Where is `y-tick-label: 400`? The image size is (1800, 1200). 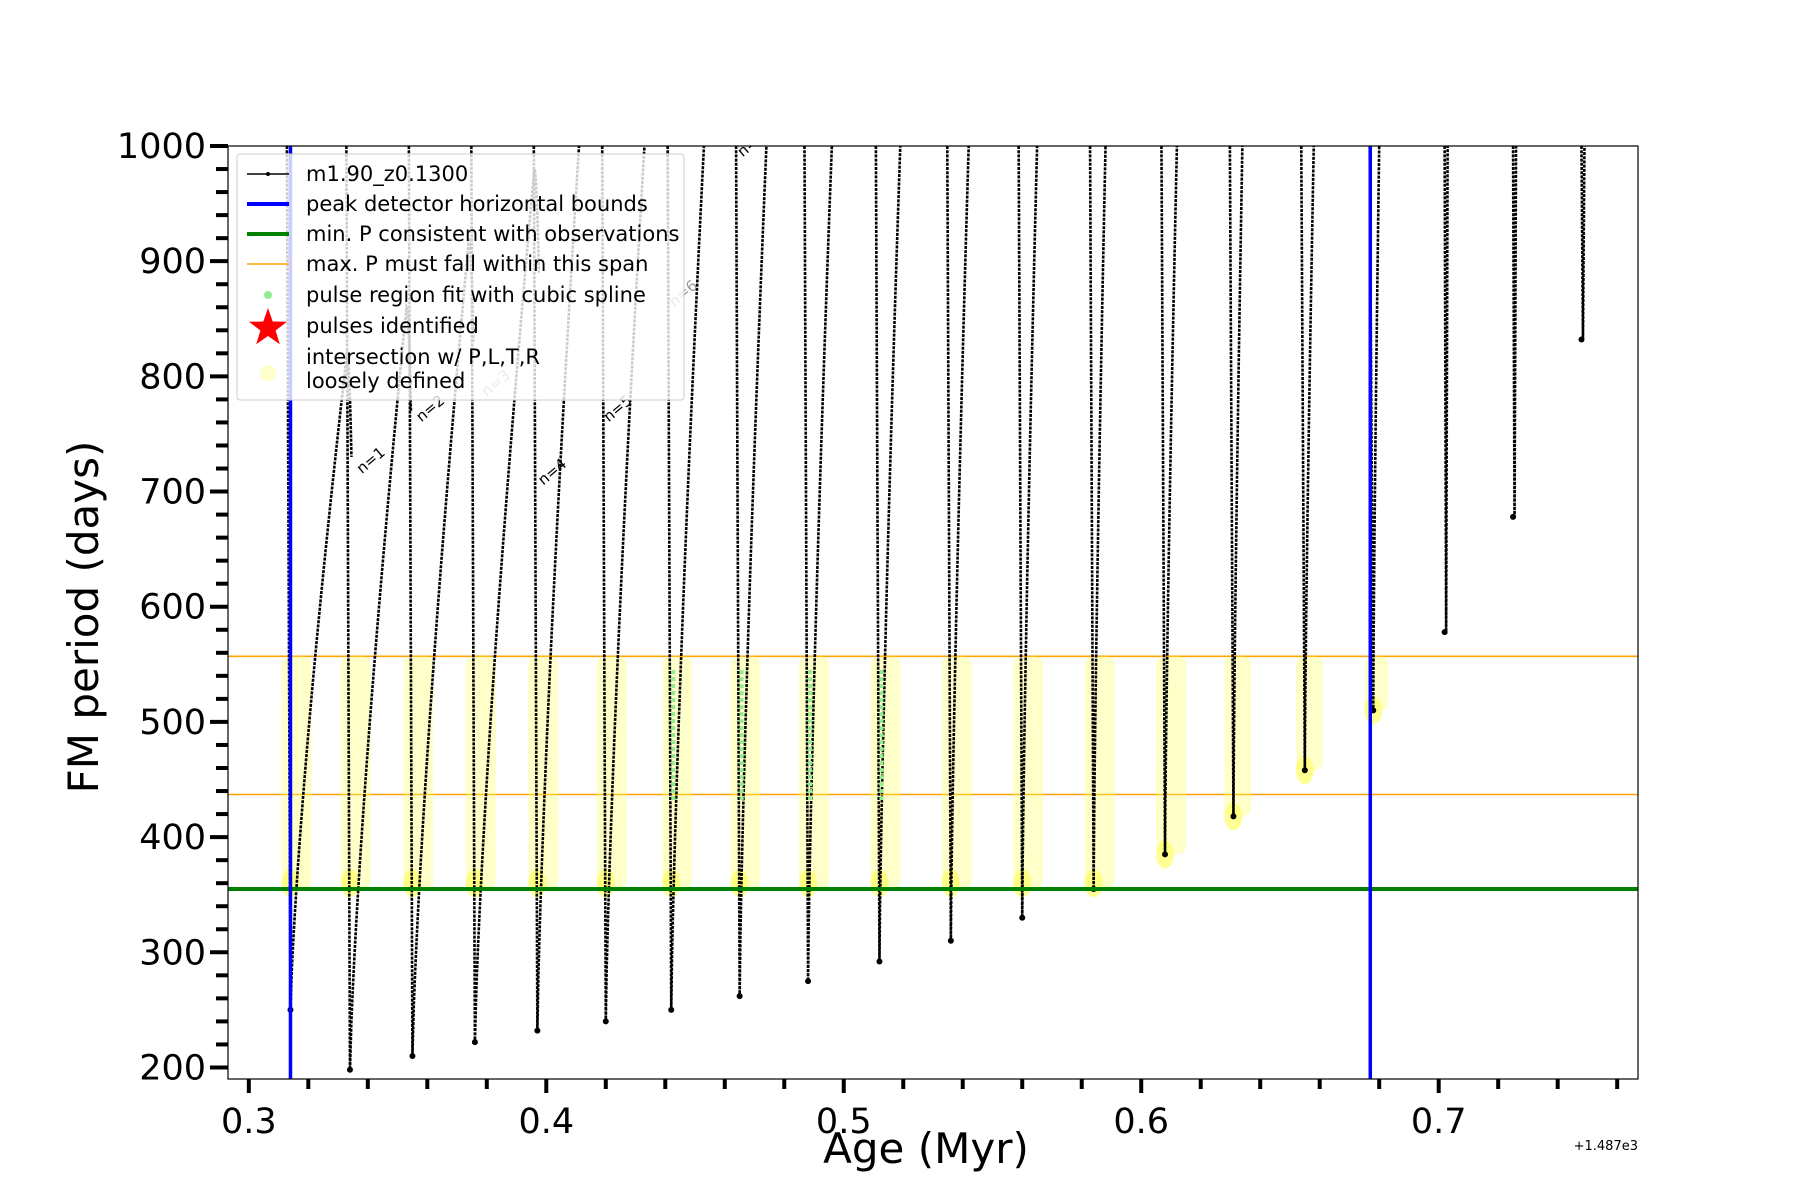 y-tick-label: 400 is located at coordinates (172, 838).